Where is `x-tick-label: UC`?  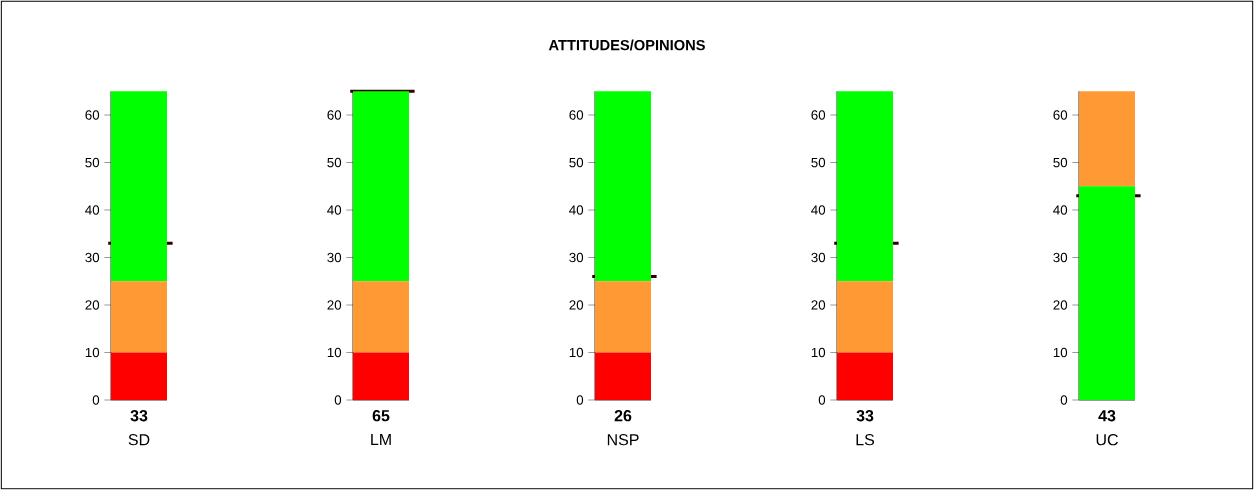 x-tick-label: UC is located at coordinates (1107, 440).